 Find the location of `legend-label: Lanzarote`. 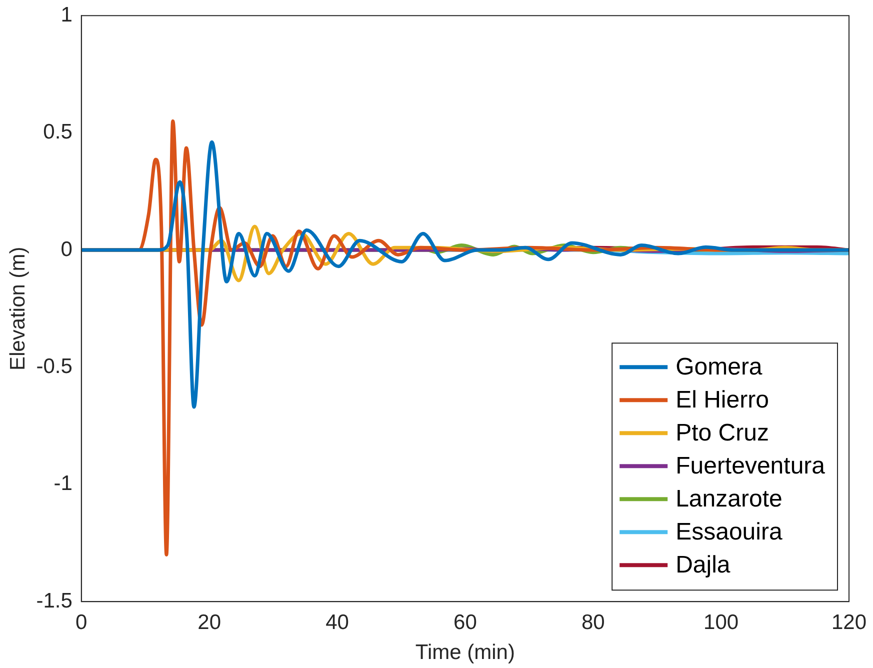

legend-label: Lanzarote is located at coordinates (729, 499).